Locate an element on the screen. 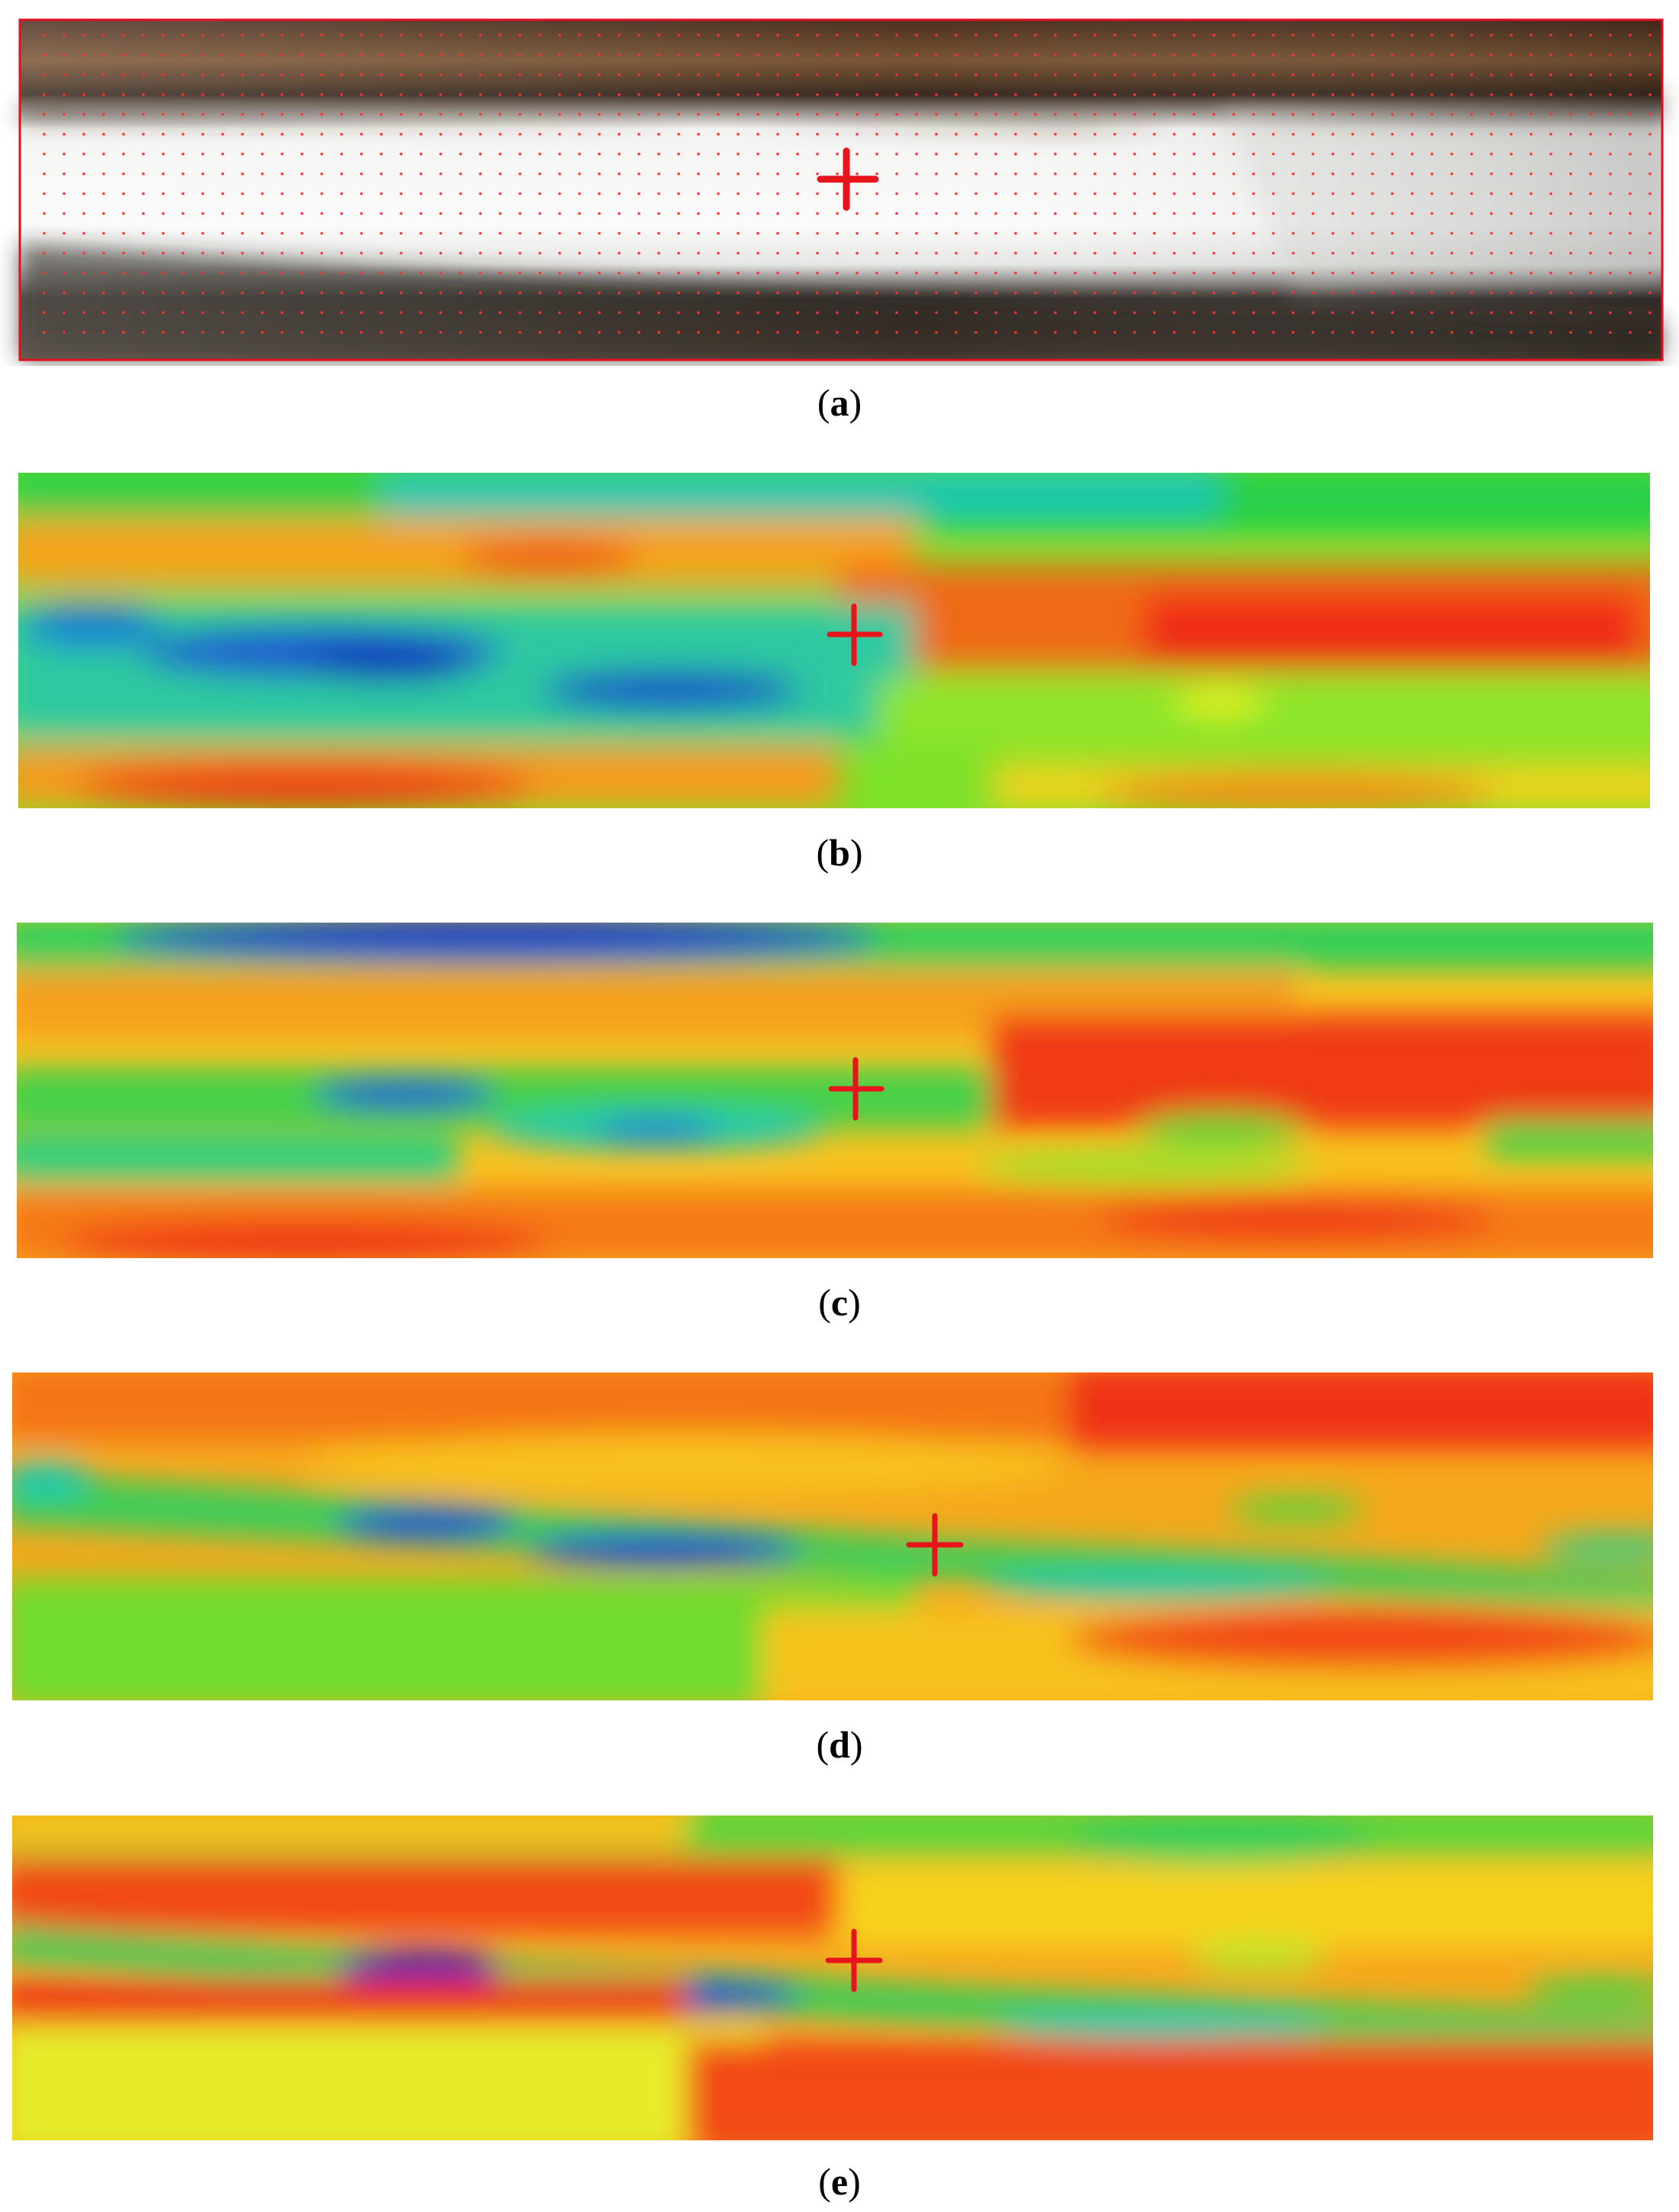 The image size is (1679, 2212). panel-d-heatmap is located at coordinates (832, 1536).